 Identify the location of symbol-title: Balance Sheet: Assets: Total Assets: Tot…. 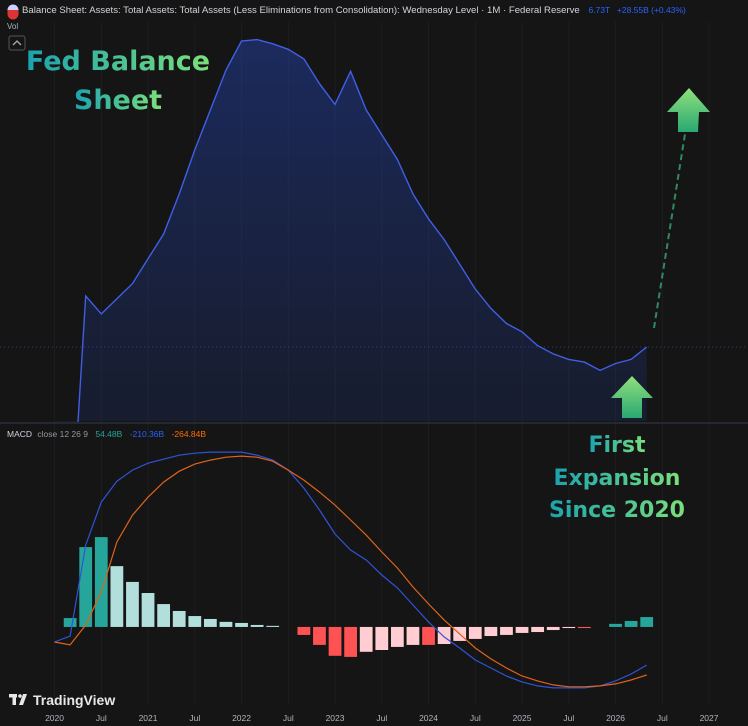
(301, 10).